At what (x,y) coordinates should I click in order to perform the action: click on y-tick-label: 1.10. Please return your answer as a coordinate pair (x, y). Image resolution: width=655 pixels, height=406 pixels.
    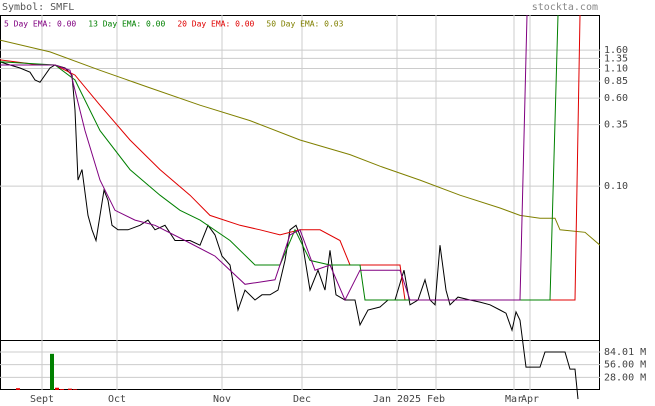
    Looking at the image, I should click on (616, 68).